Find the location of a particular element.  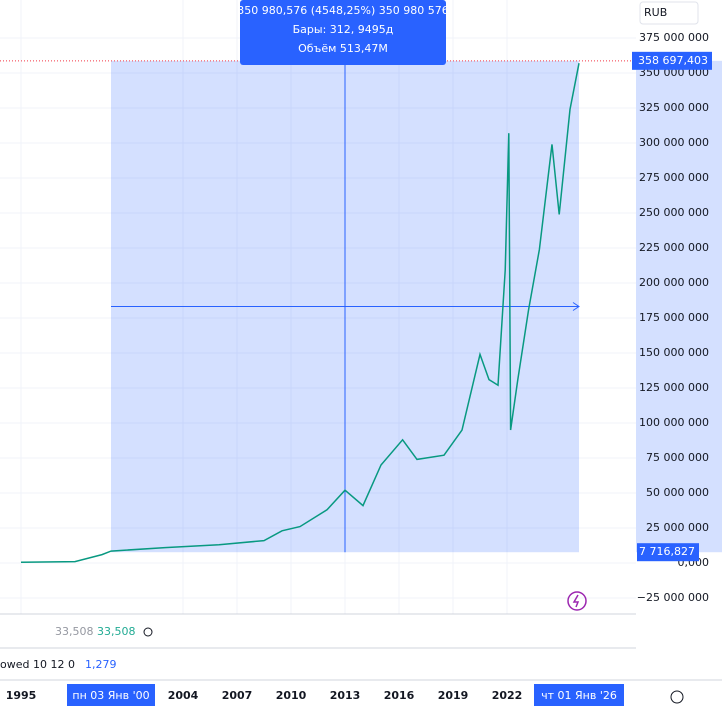

settings-icon is located at coordinates (677, 697).